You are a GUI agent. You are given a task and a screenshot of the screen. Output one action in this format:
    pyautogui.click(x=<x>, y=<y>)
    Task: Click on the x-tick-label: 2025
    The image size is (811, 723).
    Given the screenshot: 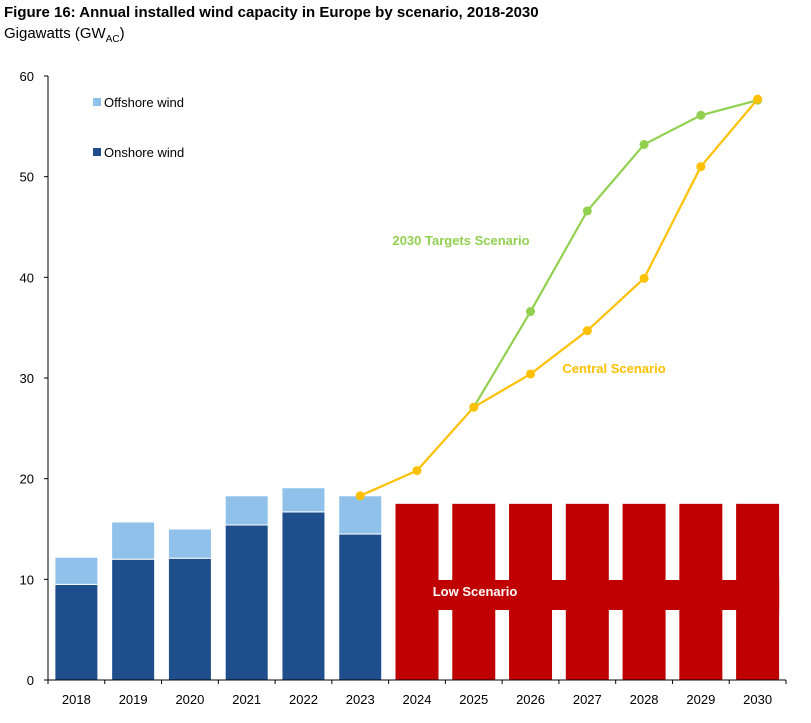 What is the action you would take?
    pyautogui.click(x=473, y=699)
    